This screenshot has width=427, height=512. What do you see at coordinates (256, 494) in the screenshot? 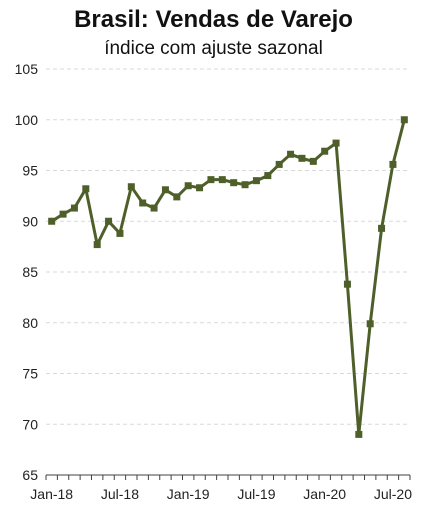
I see `x-tick-label-Jul-19: Jul-19` at bounding box center [256, 494].